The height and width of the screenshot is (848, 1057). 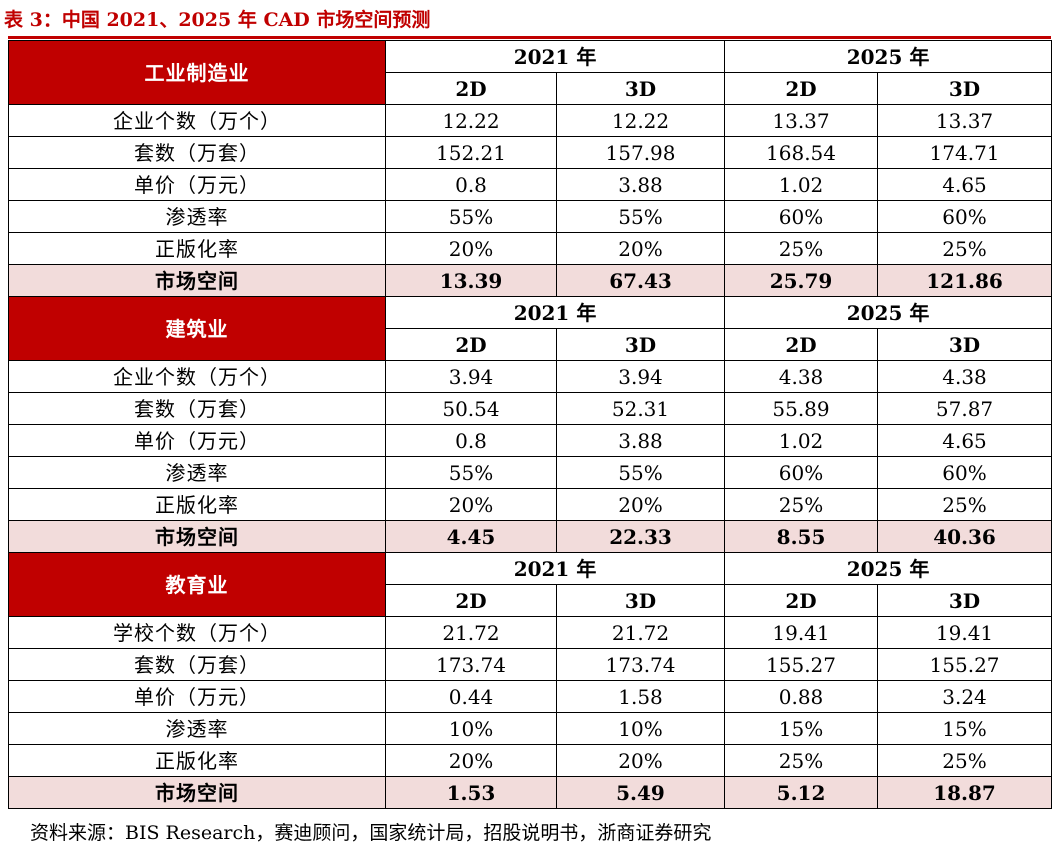 What do you see at coordinates (801, 728) in the screenshot?
I see `value-cell: 15%` at bounding box center [801, 728].